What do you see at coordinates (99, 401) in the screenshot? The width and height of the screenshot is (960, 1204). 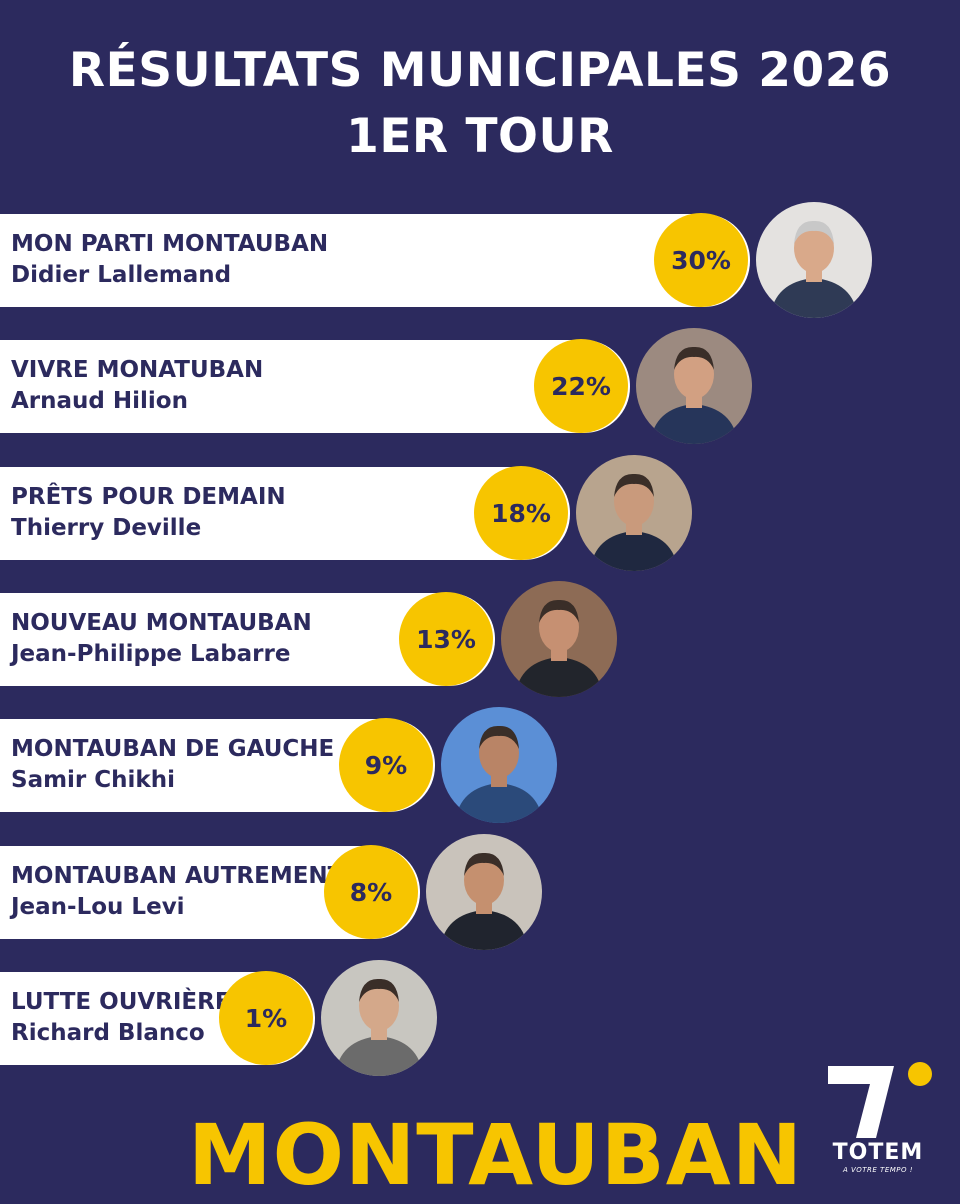 I see `candidate-name: Arnaud Hilion` at bounding box center [99, 401].